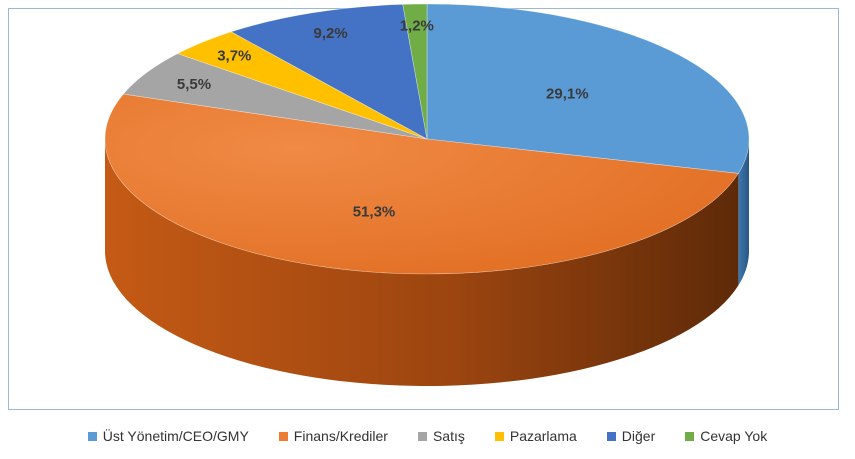 This screenshot has height=459, width=855. I want to click on legend-item: Diğer, so click(631, 436).